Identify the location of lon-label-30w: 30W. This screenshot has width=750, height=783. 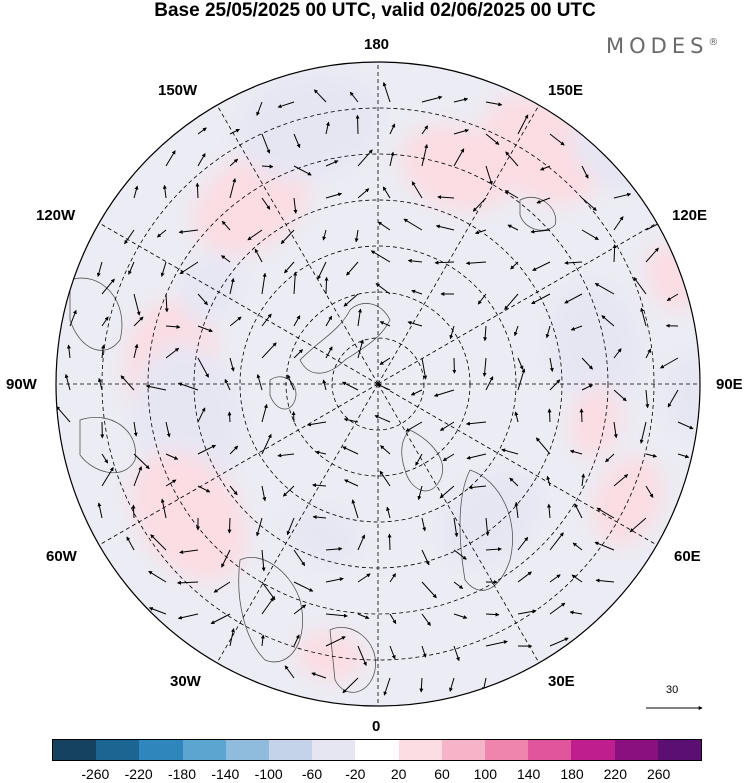
(185, 681).